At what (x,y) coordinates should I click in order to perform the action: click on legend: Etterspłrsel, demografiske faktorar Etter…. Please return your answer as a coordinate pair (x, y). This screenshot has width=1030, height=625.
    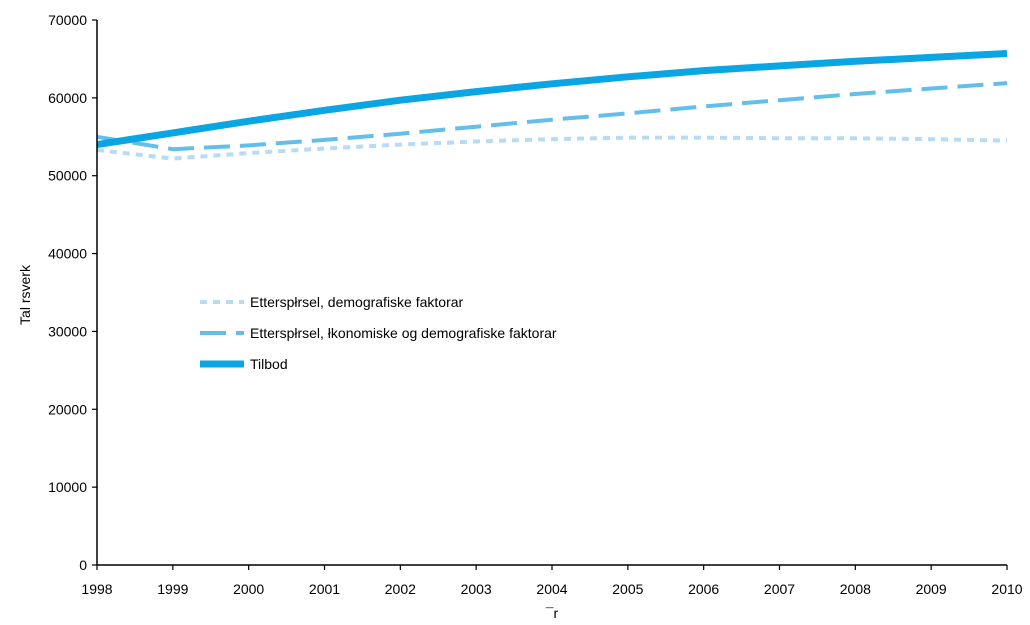
    Looking at the image, I should click on (378, 333).